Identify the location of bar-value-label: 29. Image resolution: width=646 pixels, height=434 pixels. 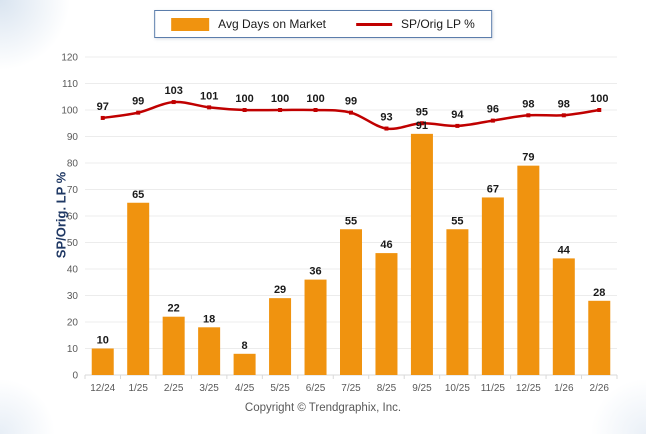
(280, 290).